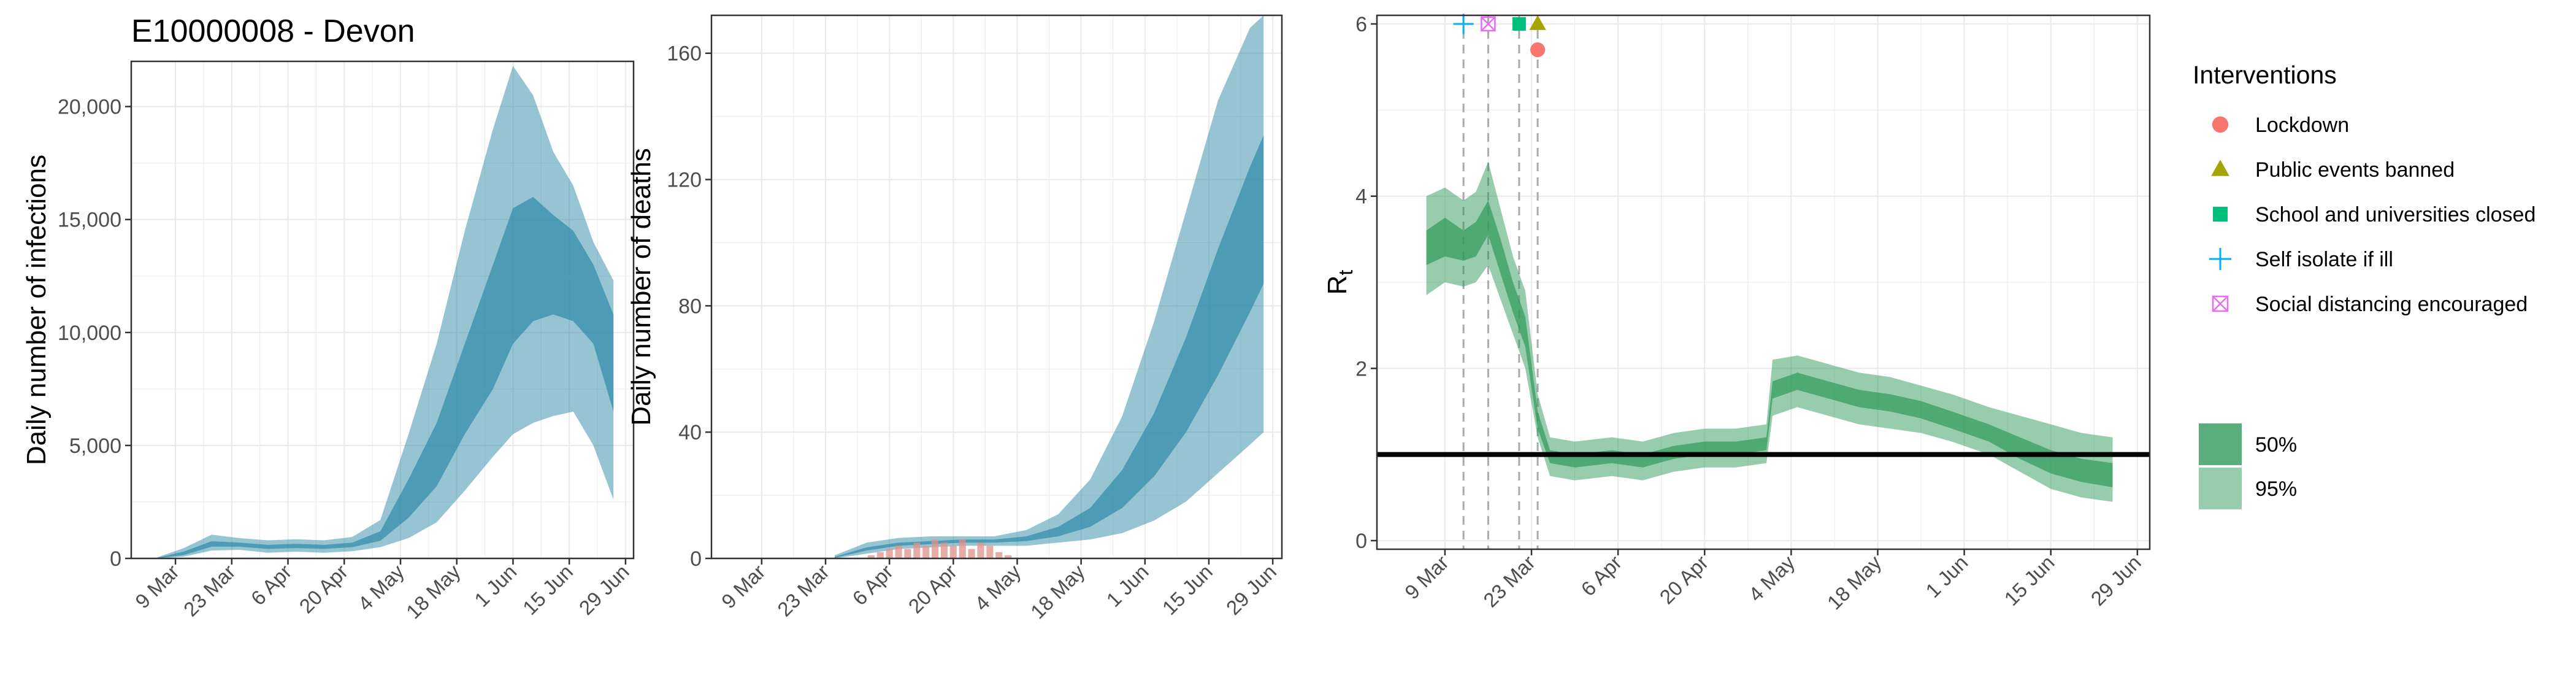  What do you see at coordinates (2391, 305) in the screenshot?
I see `legend-item-label: Social distancing encouraged` at bounding box center [2391, 305].